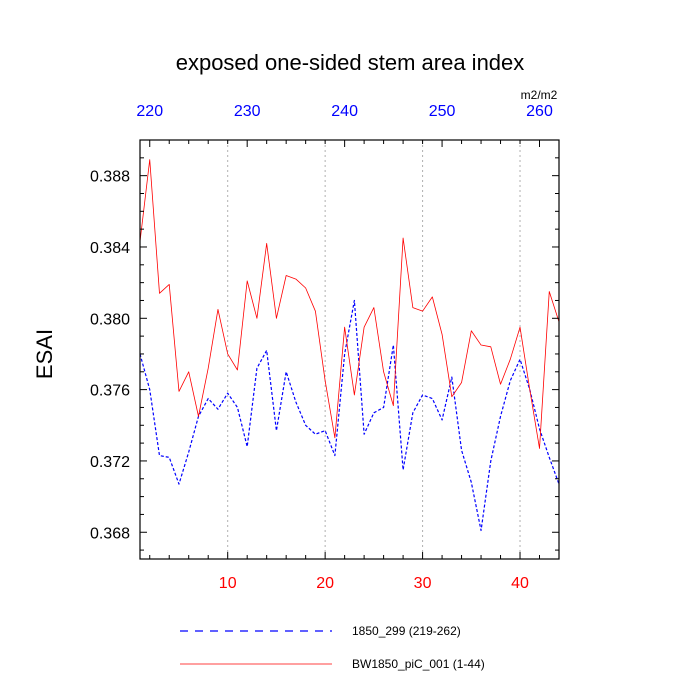 The height and width of the screenshot is (700, 700). I want to click on units-label: m2/m2, so click(539, 95).